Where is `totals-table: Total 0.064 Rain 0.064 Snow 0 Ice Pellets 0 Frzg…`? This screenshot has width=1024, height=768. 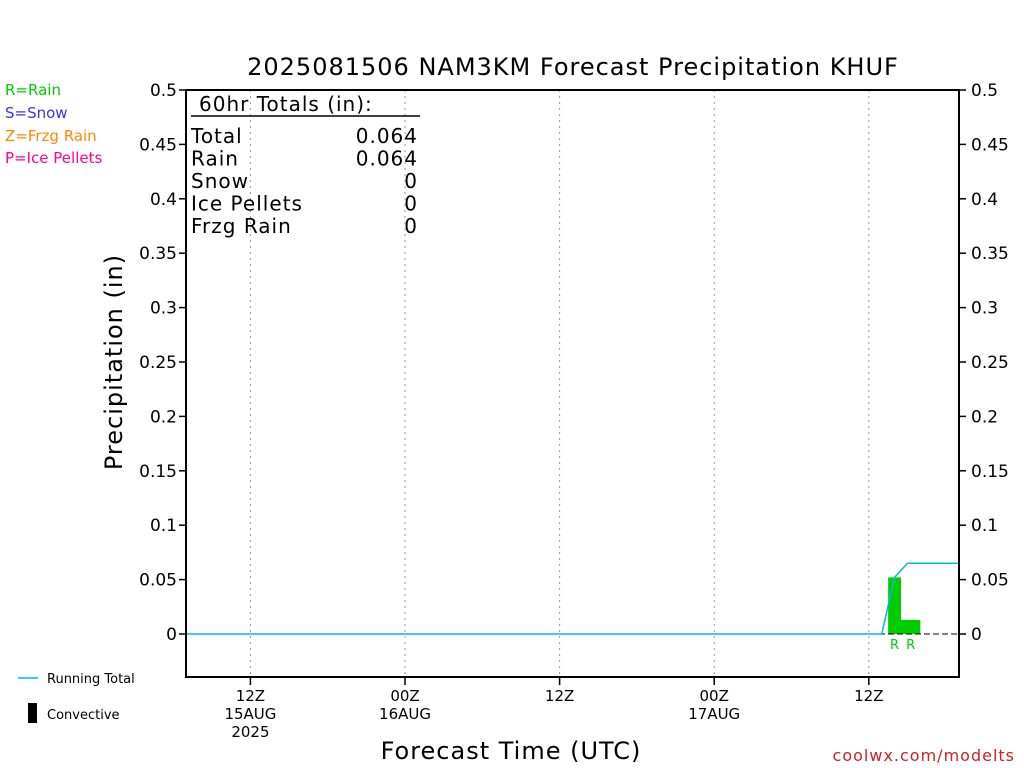
totals-table: Total 0.064 Rain 0.064 Snow 0 Ice Pellets 0 Frzg… is located at coordinates (304, 181).